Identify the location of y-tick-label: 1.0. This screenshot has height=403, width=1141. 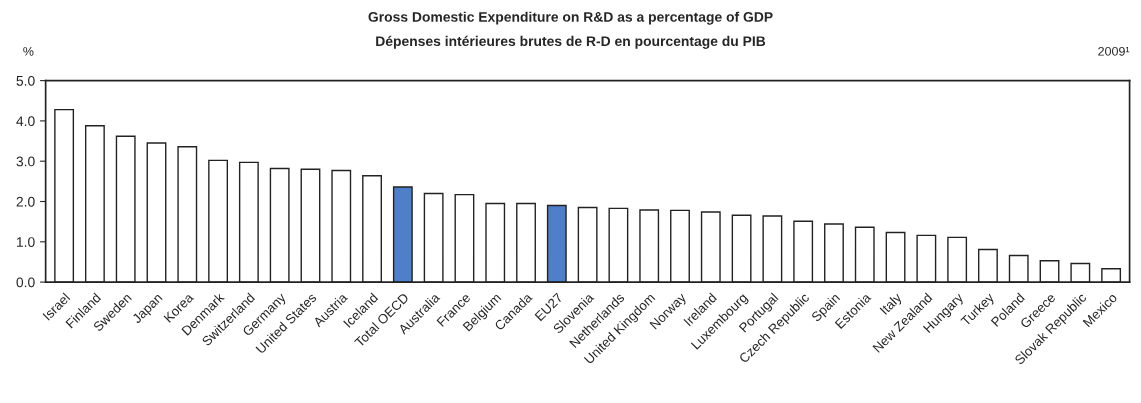
(25, 242).